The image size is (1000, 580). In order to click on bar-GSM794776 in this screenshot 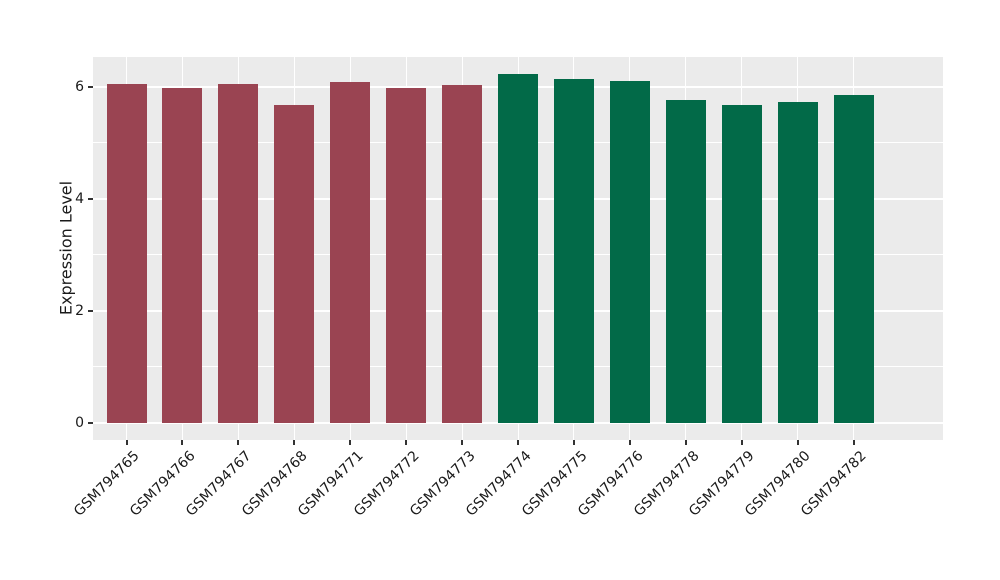, I will do `click(629, 251)`.